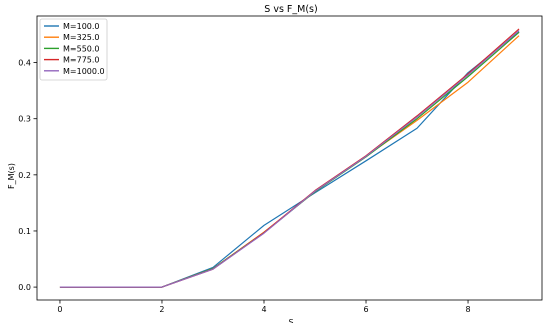 The height and width of the screenshot is (323, 544). What do you see at coordinates (81, 37) in the screenshot?
I see `legend-label: M=325.0` at bounding box center [81, 37].